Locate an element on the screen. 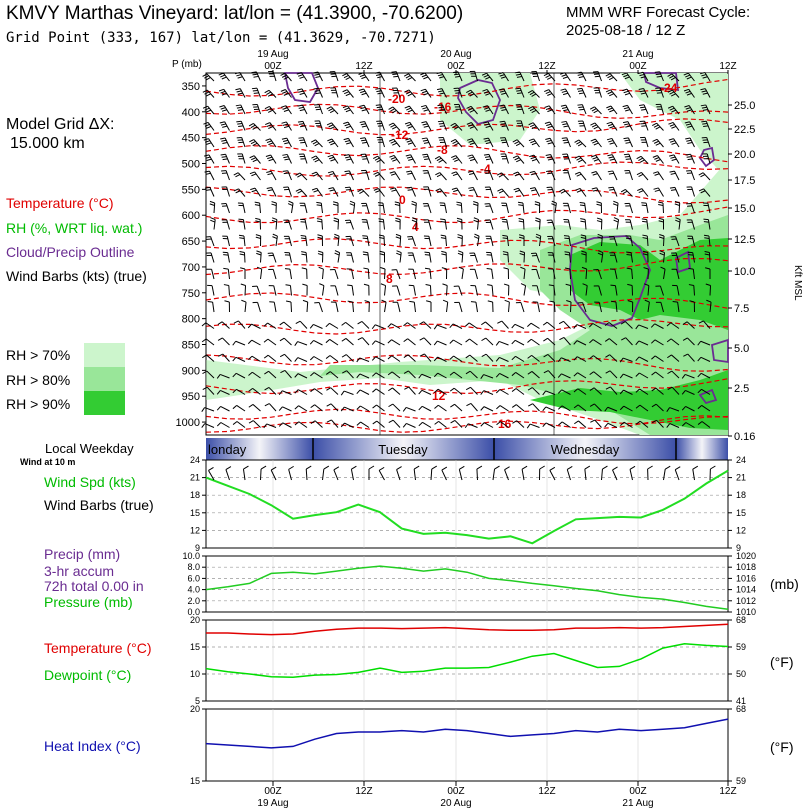 This screenshot has width=810, height=811. legend-wind: Wind Barbs (kts) (true) is located at coordinates (76, 276).